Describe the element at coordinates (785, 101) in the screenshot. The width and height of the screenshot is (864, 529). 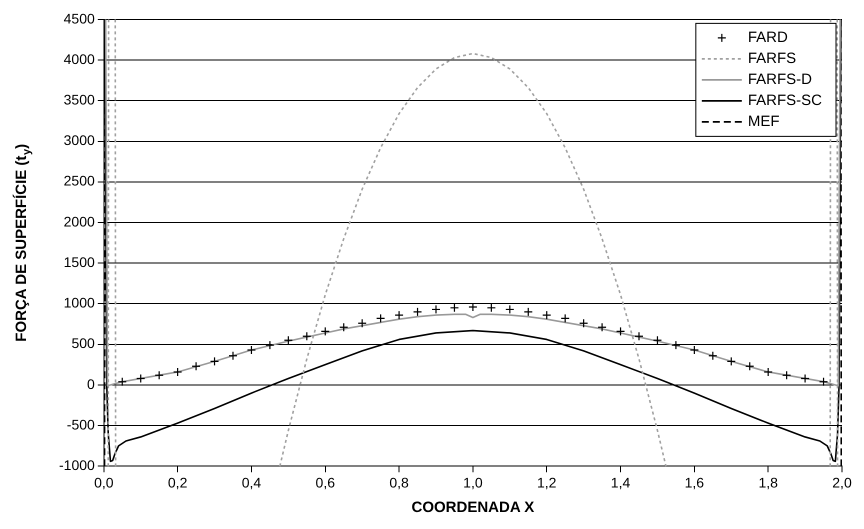
I see `legend-label: FARFS-SC` at that location.